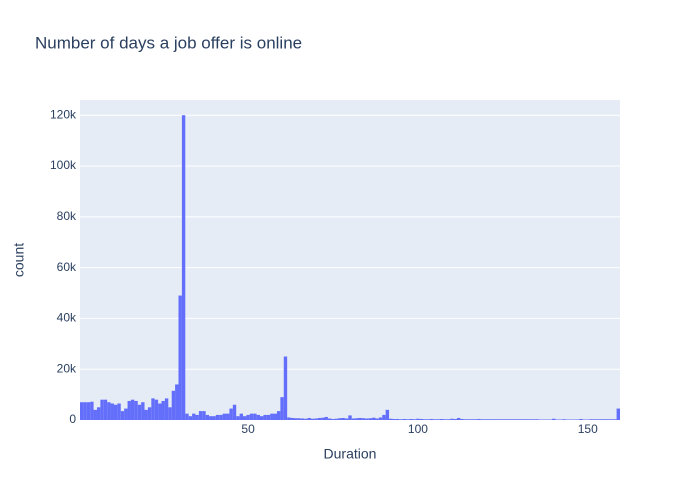 The height and width of the screenshot is (500, 700). What do you see at coordinates (63, 114) in the screenshot?
I see `y-tick-label: 120k` at bounding box center [63, 114].